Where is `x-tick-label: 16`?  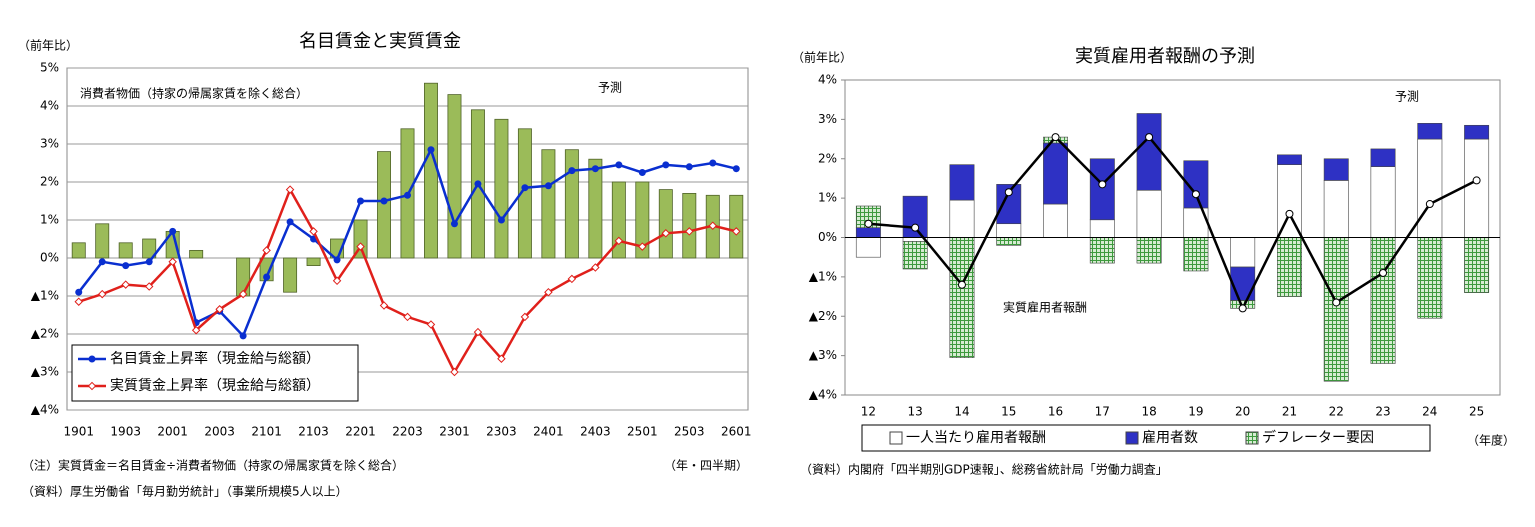
x-tick-label: 16 is located at coordinates (1055, 412).